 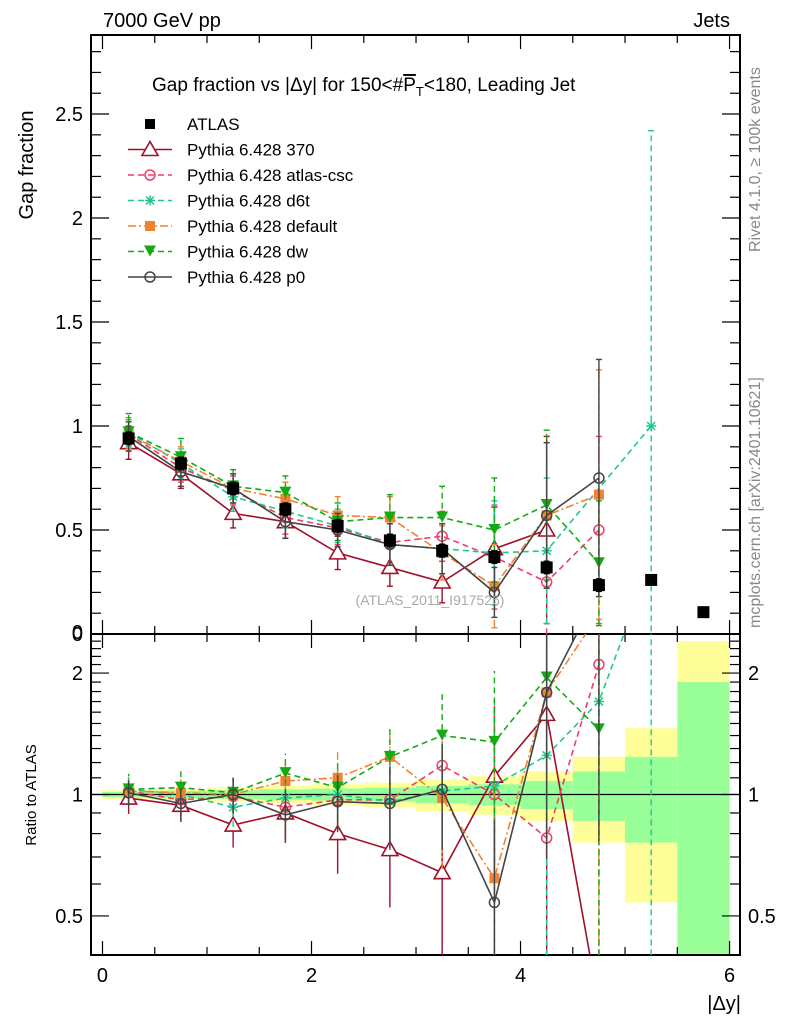 I want to click on mcplots-label: mcplots.cern.ch [arXiv:2401.10621], so click(x=755, y=502).